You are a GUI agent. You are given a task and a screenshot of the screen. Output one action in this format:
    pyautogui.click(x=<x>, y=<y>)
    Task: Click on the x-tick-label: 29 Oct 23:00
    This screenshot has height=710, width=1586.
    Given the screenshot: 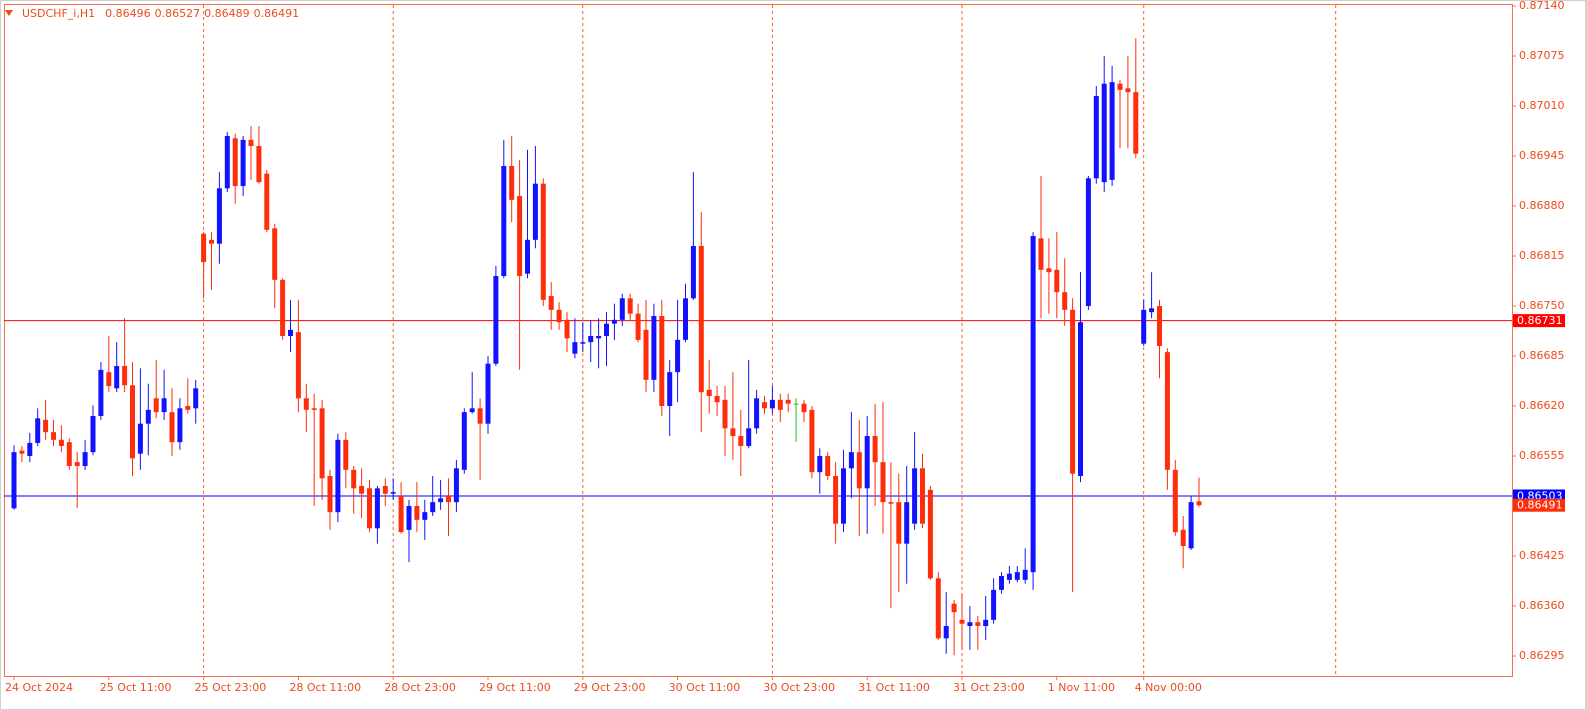 What is the action you would take?
    pyautogui.click(x=610, y=687)
    